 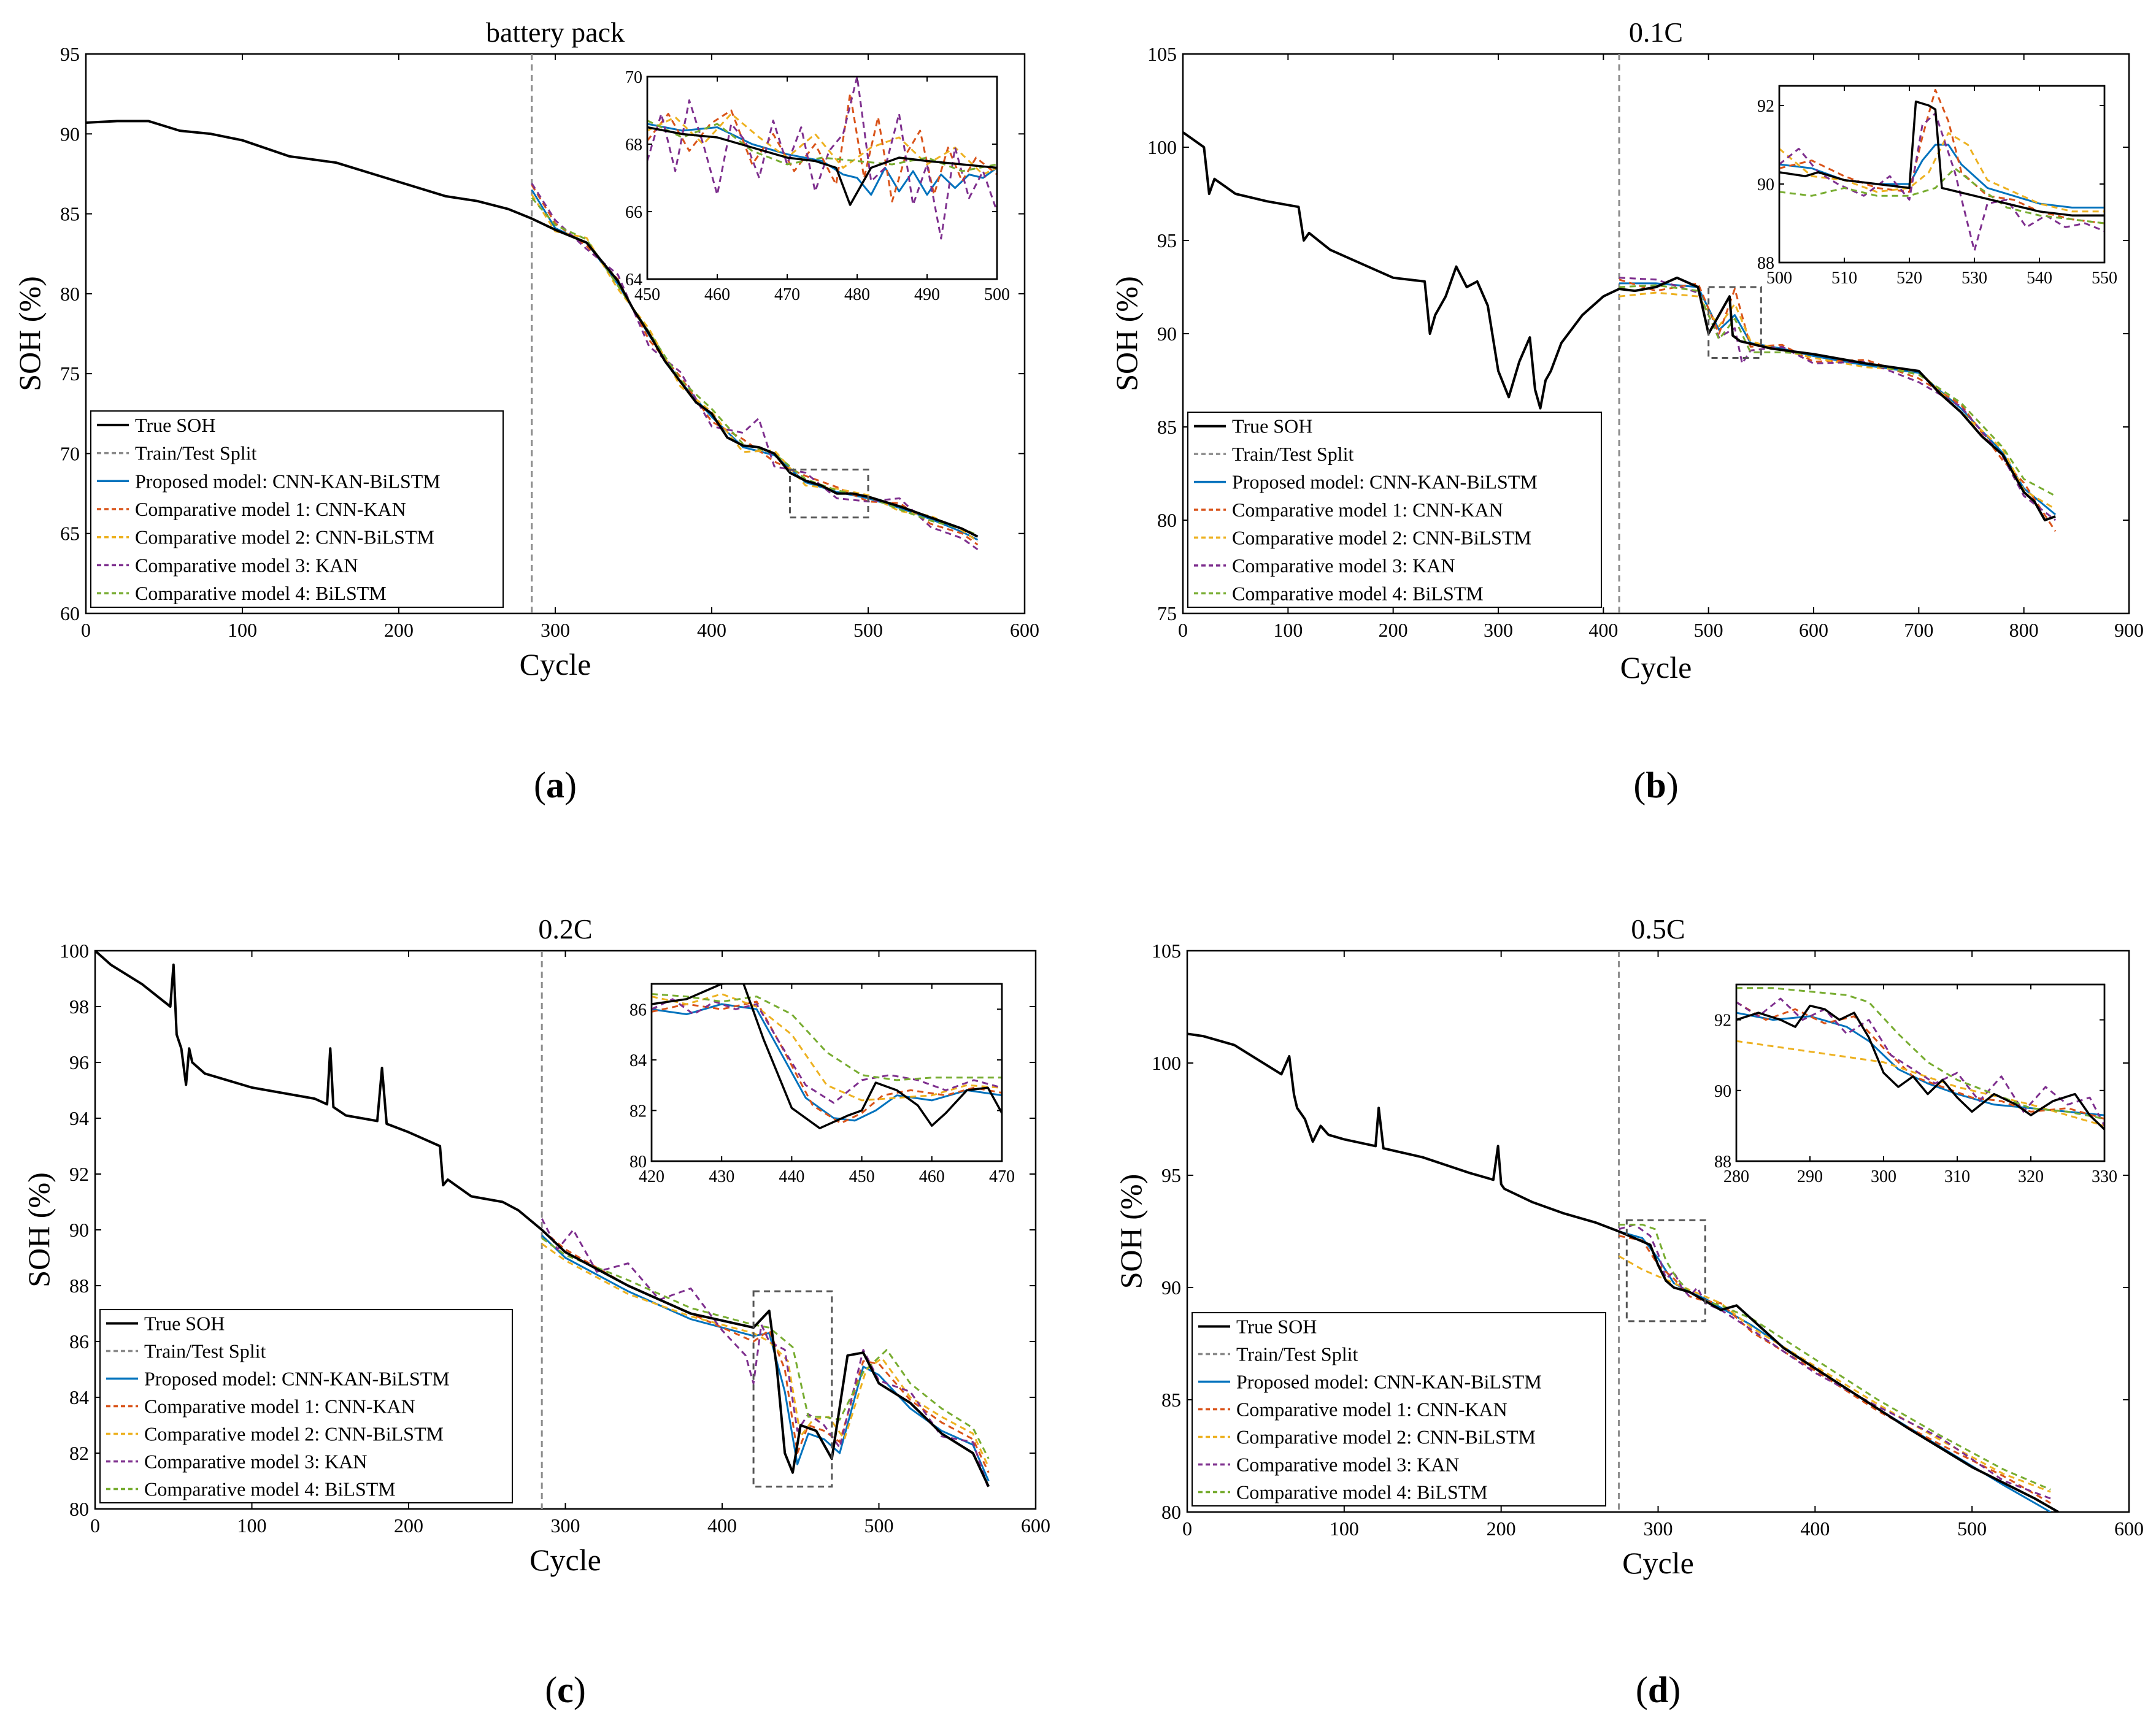 What do you see at coordinates (2031, 1176) in the screenshot?
I see `inset-x-tick-label: 320` at bounding box center [2031, 1176].